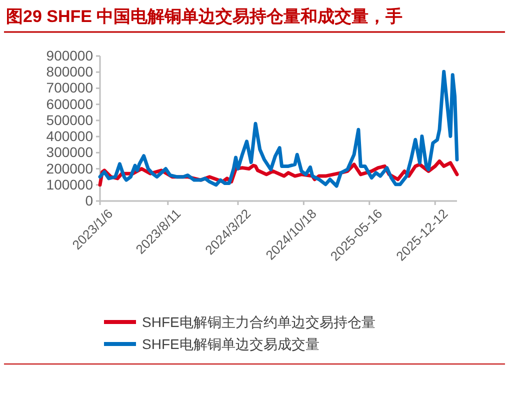 The width and height of the screenshot is (509, 395). What do you see at coordinates (231, 344) in the screenshot?
I see `legend-label: SHFE电解铜单边交易成交量` at bounding box center [231, 344].